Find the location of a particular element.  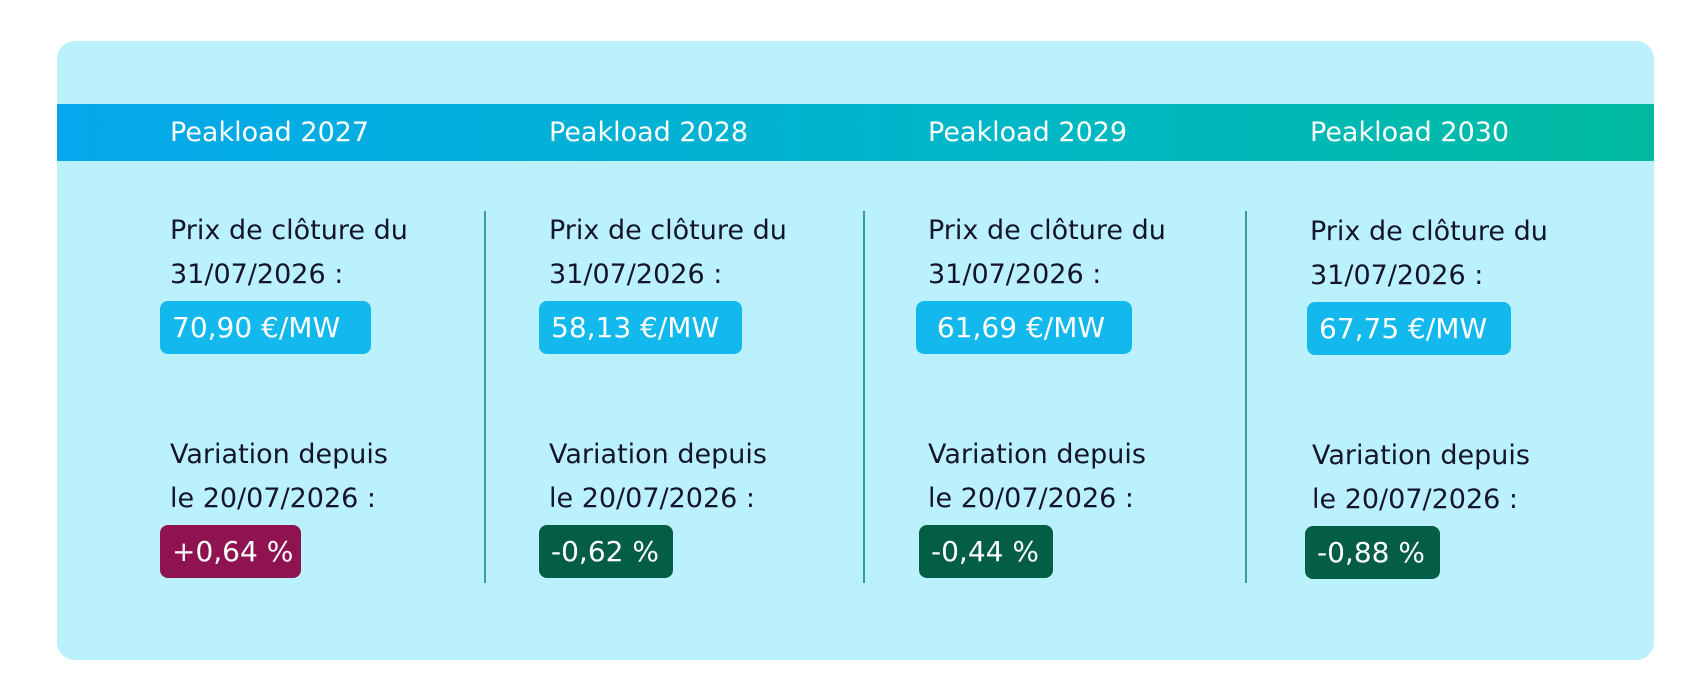

price-value-badge: 70,90 €/MW is located at coordinates (265, 327).